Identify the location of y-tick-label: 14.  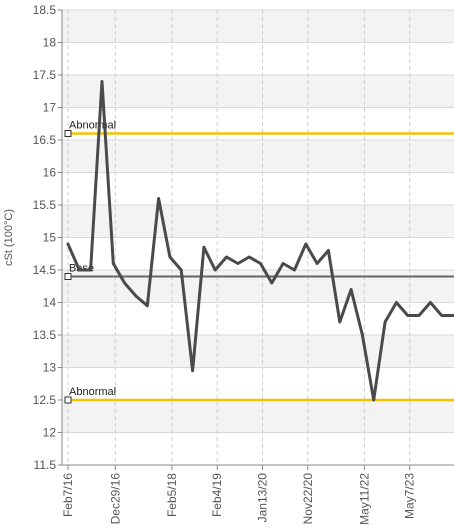
(50, 303).